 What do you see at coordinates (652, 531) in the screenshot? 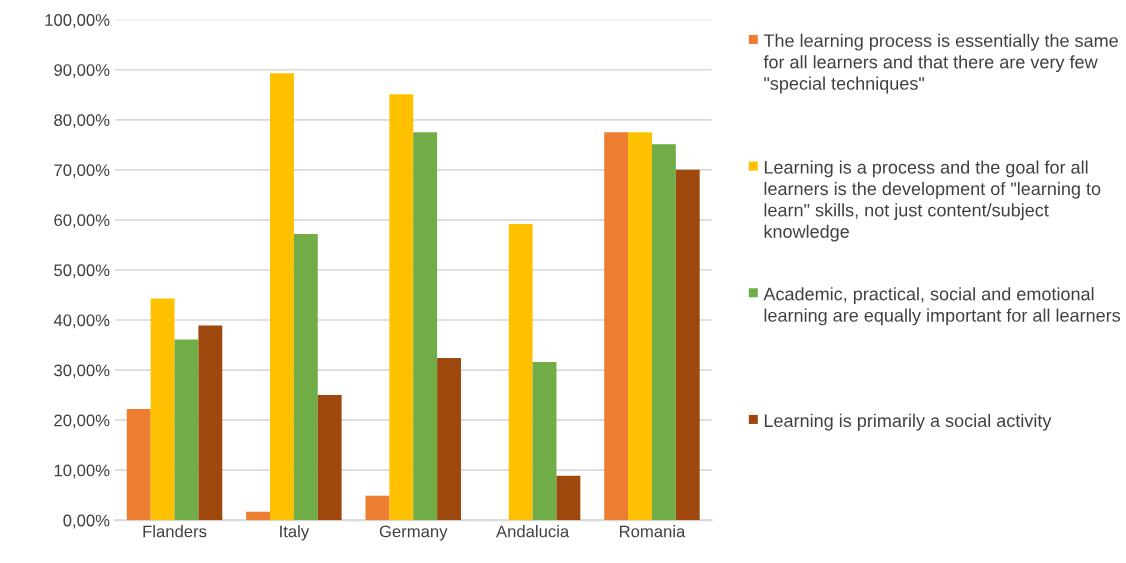
I see `x-tick-label: Romania` at bounding box center [652, 531].